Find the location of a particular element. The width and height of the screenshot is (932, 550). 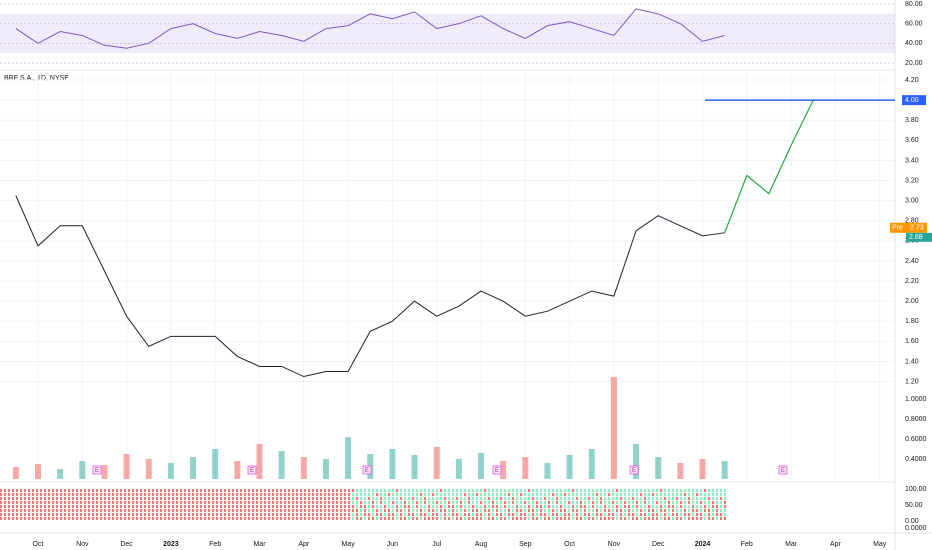

x-tick-label: Mar is located at coordinates (259, 544).